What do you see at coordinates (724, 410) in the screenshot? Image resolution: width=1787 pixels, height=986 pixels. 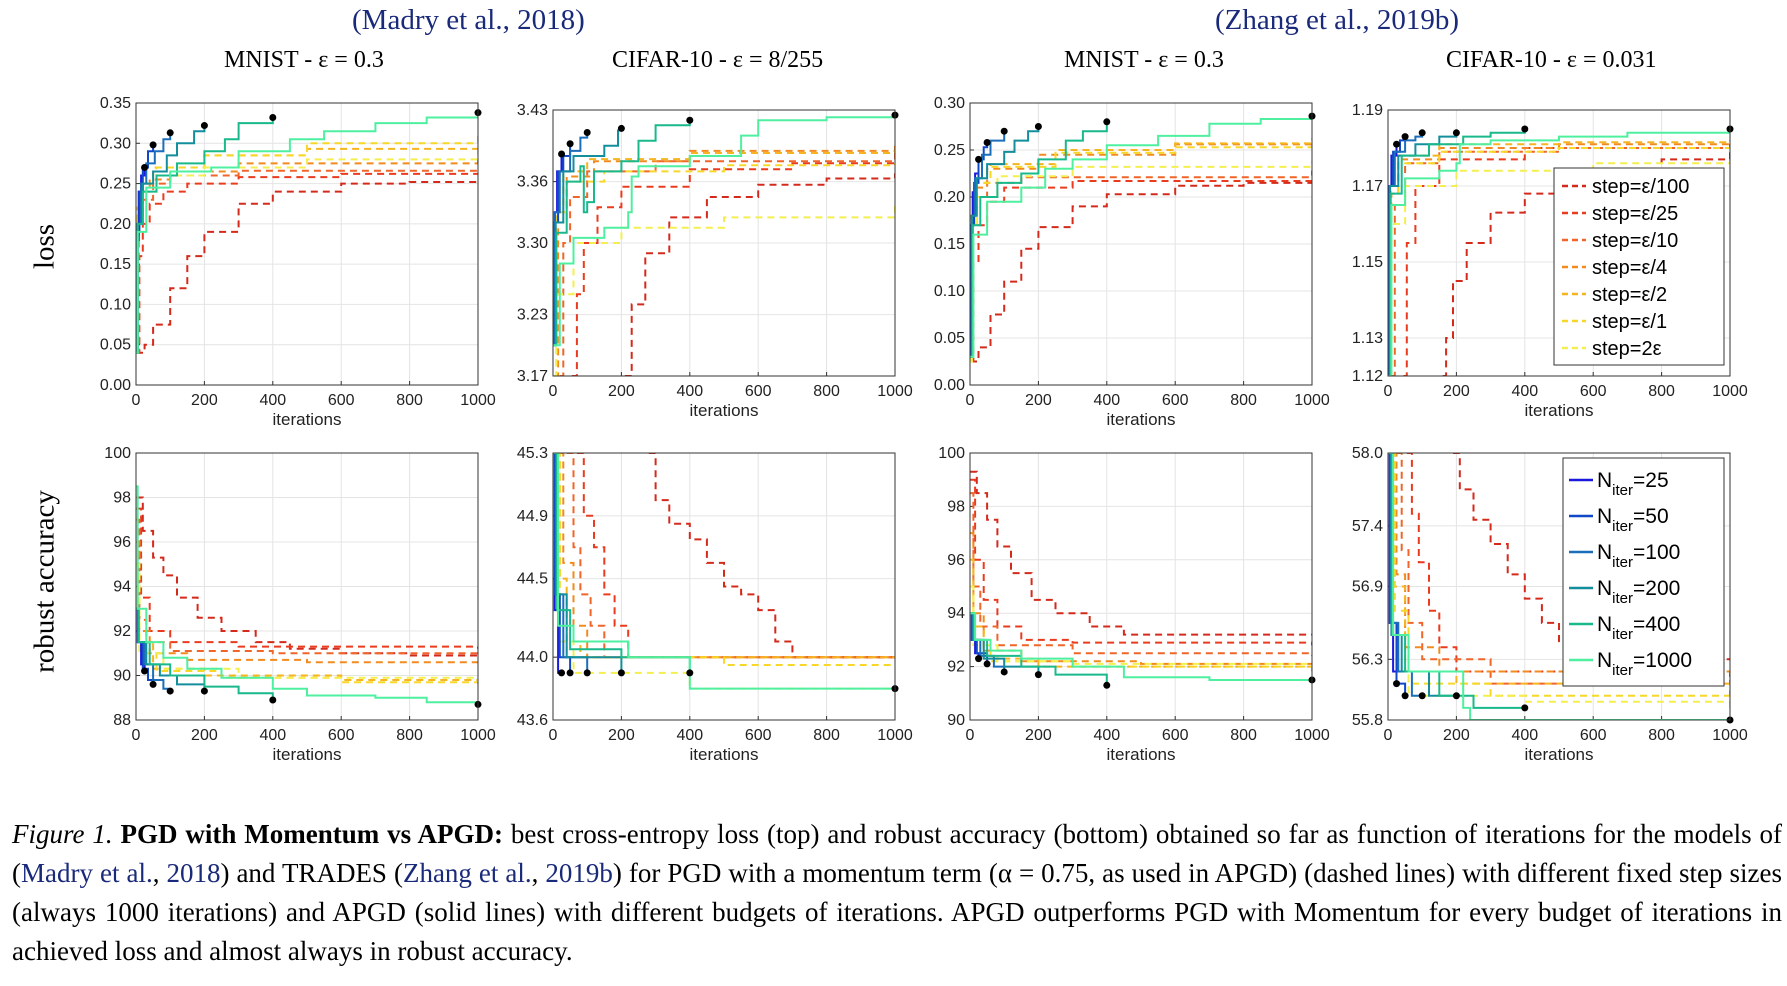 I see `panel-2-x-axis-label: iterations` at bounding box center [724, 410].